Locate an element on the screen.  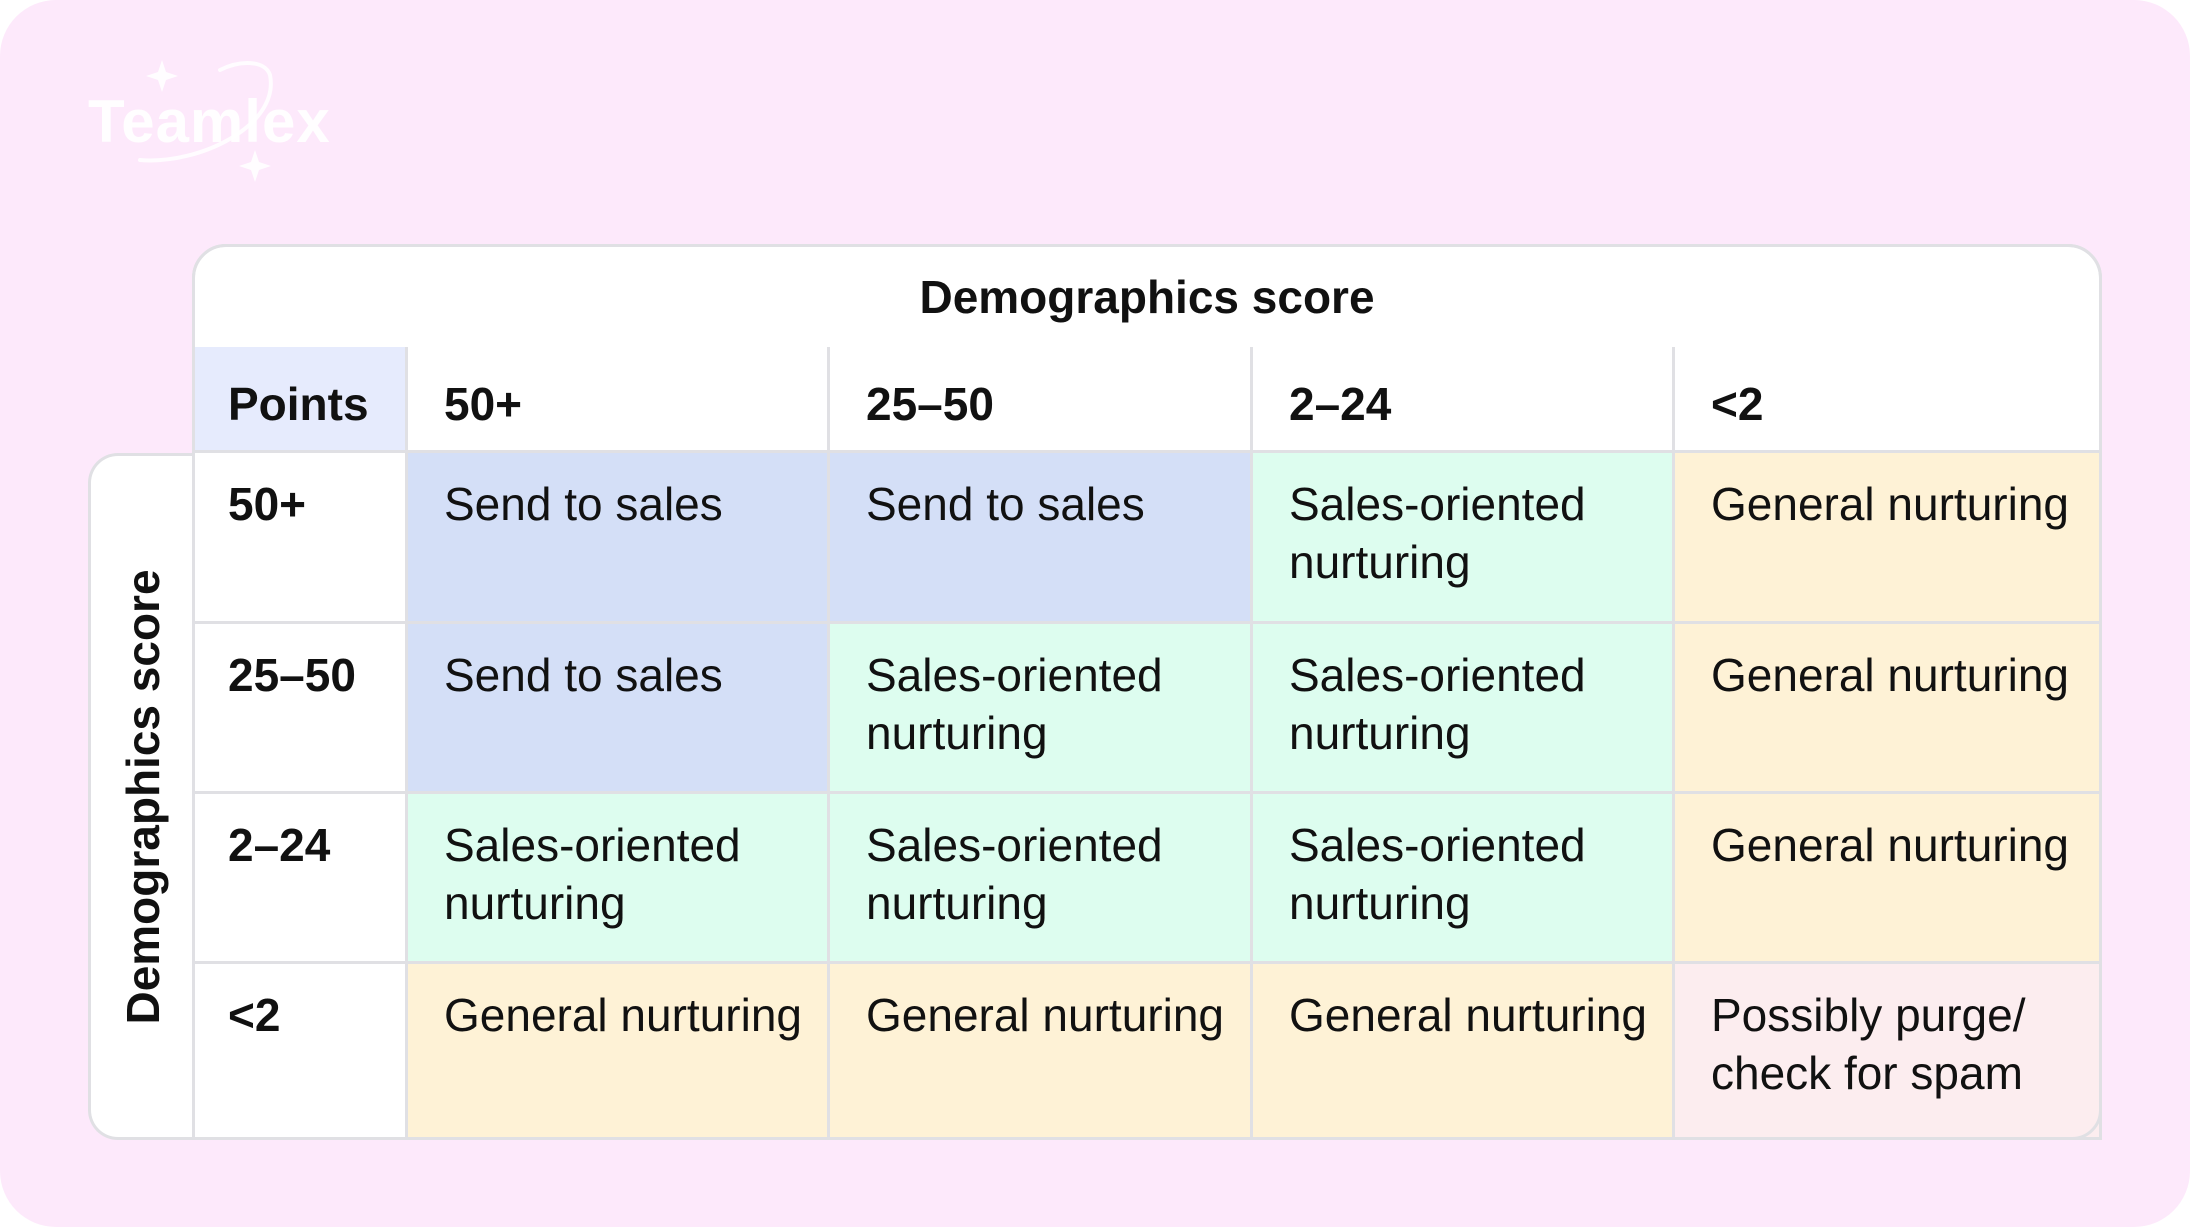
column-header: 2–24 is located at coordinates (1464, 400).